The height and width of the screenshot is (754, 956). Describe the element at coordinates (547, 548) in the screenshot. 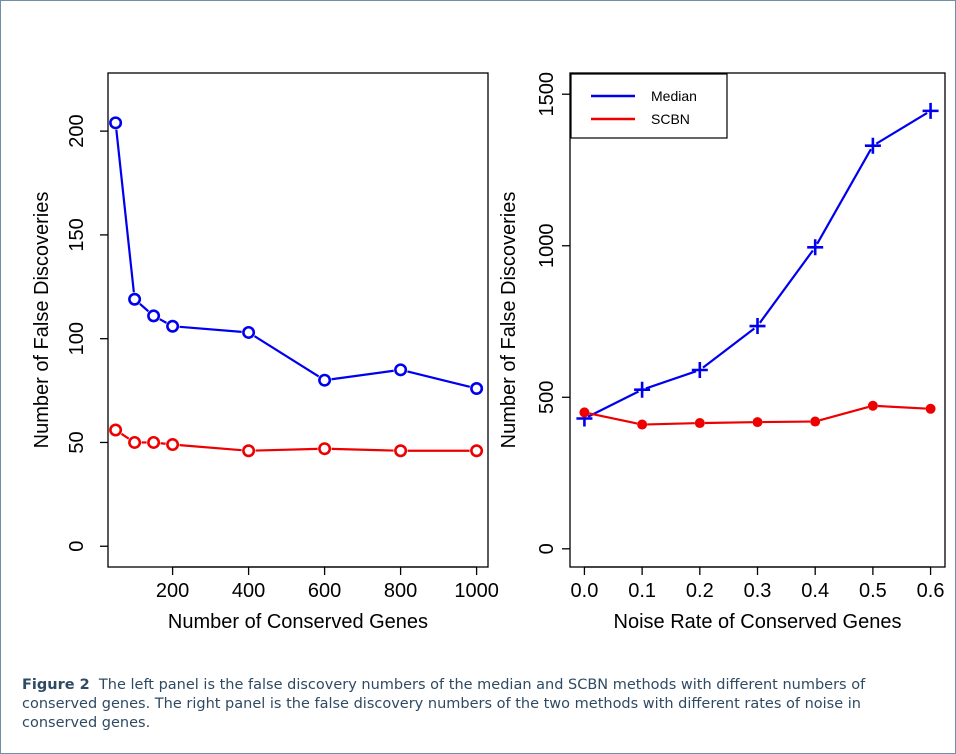

I see `panel2-y-tick-label: 0` at that location.